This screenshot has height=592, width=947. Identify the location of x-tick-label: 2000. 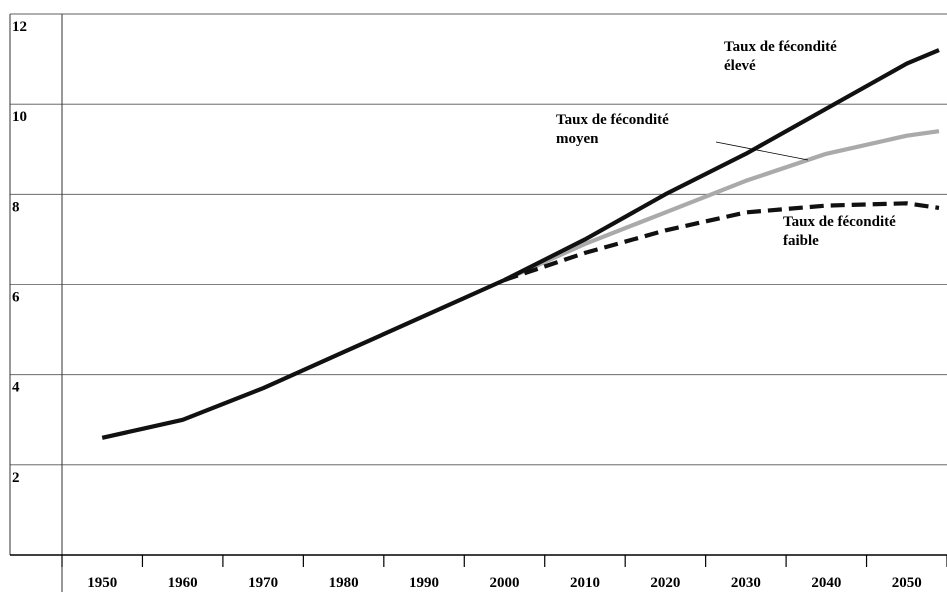
(505, 583).